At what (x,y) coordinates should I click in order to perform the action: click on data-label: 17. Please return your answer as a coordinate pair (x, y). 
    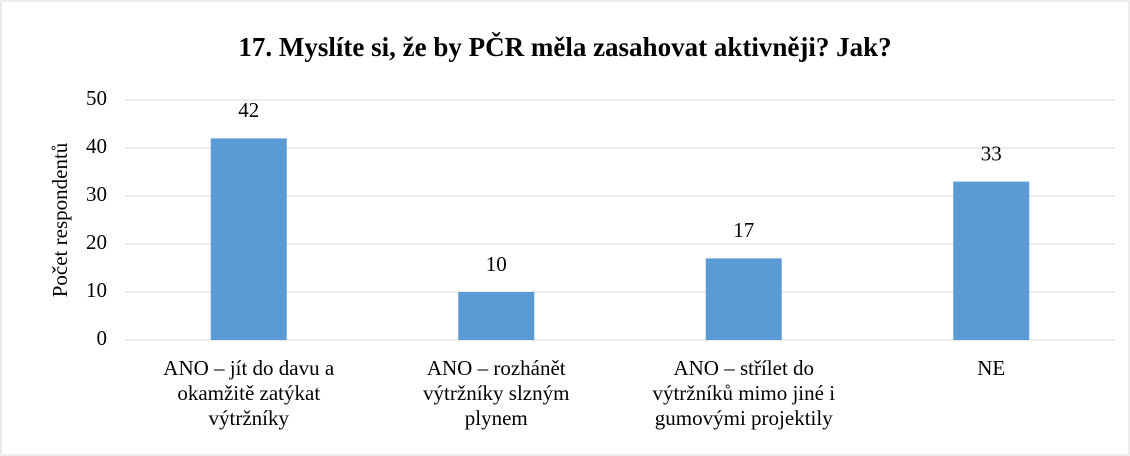
    Looking at the image, I should click on (743, 230).